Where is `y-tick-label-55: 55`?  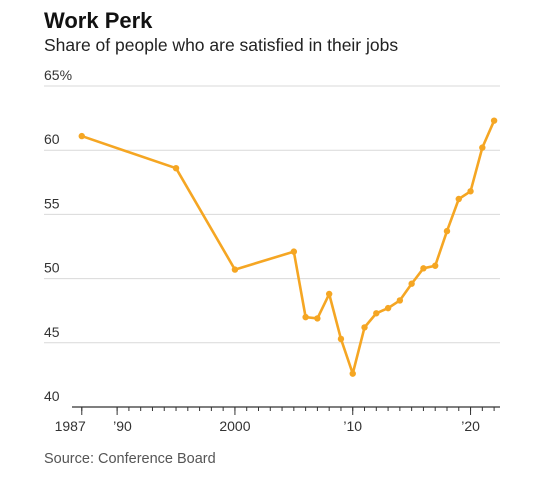
y-tick-label-55: 55 is located at coordinates (52, 203).